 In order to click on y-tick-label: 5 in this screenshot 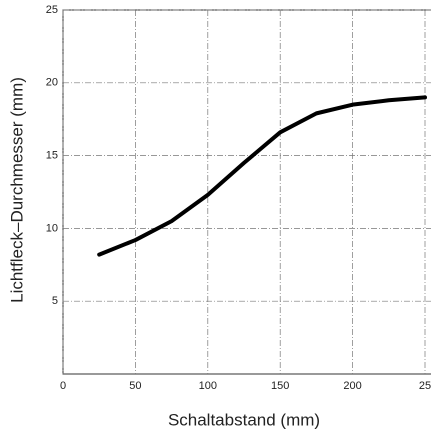, I will do `click(55, 301)`.